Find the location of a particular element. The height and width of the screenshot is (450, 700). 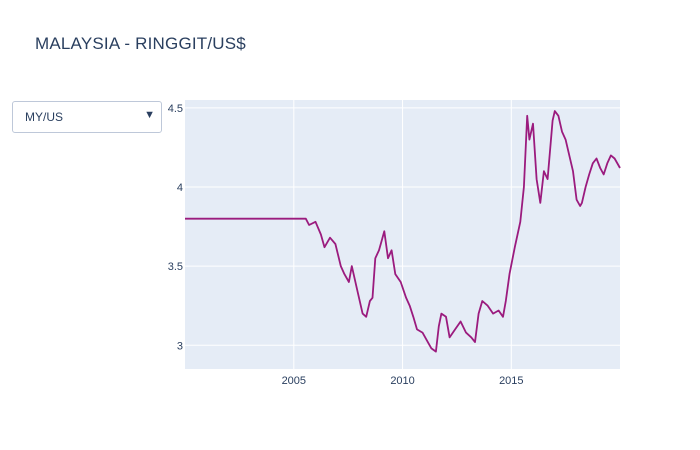

y-tick-label: 4.5 is located at coordinates (175, 109).